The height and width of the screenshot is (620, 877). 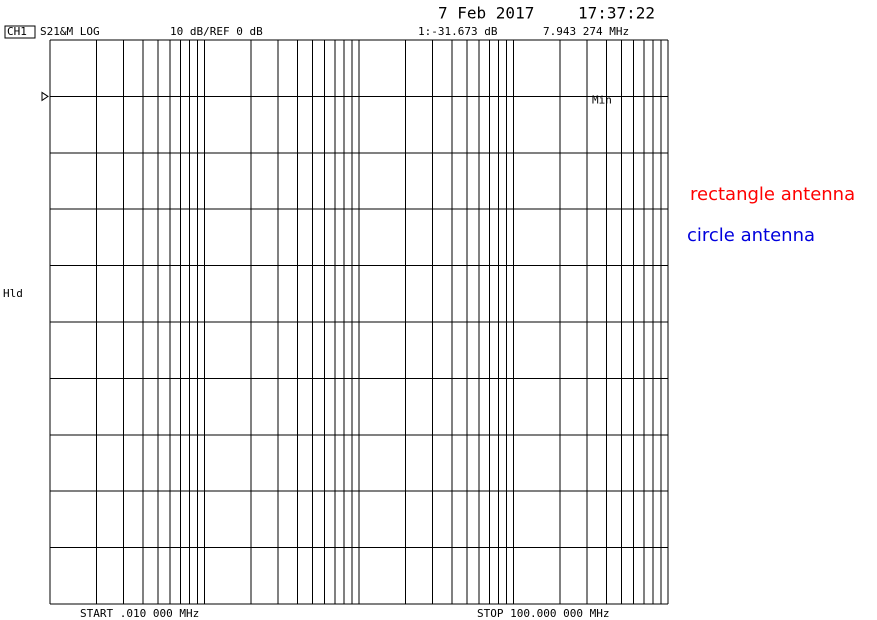 What do you see at coordinates (586, 31) in the screenshot?
I see `marker-frequency: 7.943 274 MHz` at bounding box center [586, 31].